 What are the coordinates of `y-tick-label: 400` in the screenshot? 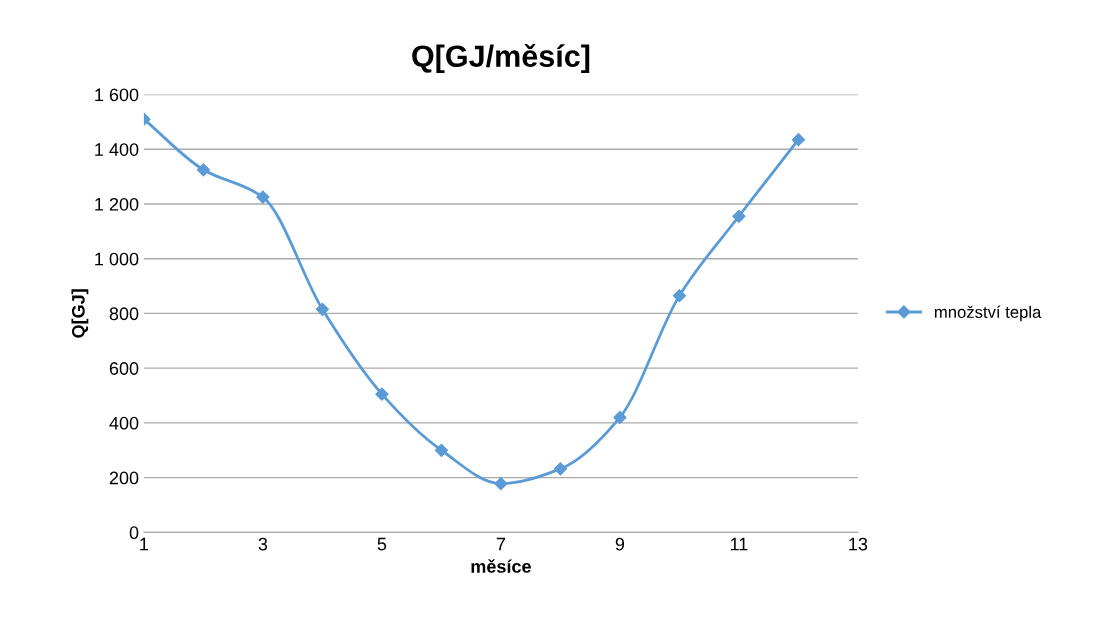 It's located at (124, 423).